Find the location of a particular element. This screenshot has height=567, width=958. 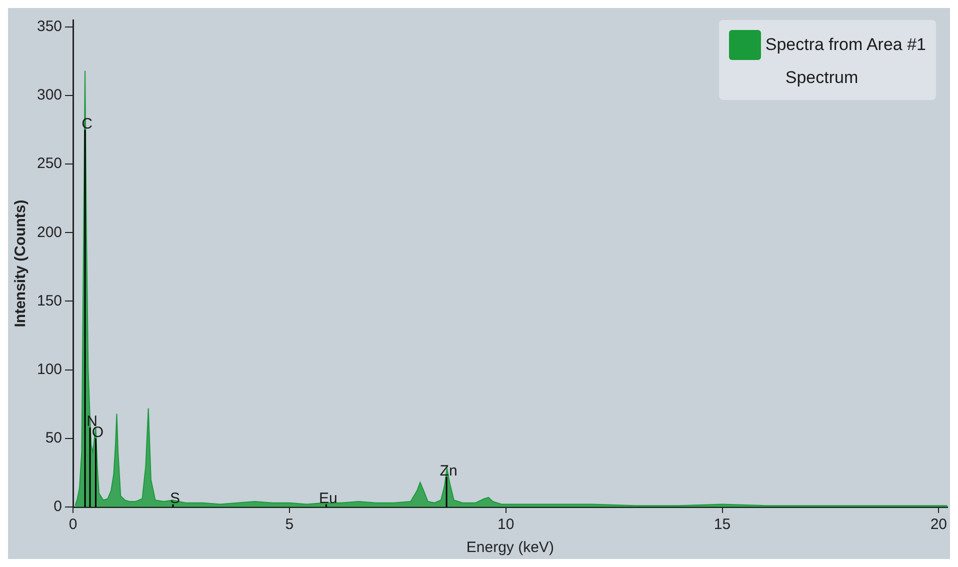

y-tick-label: 300 is located at coordinates (49, 95).